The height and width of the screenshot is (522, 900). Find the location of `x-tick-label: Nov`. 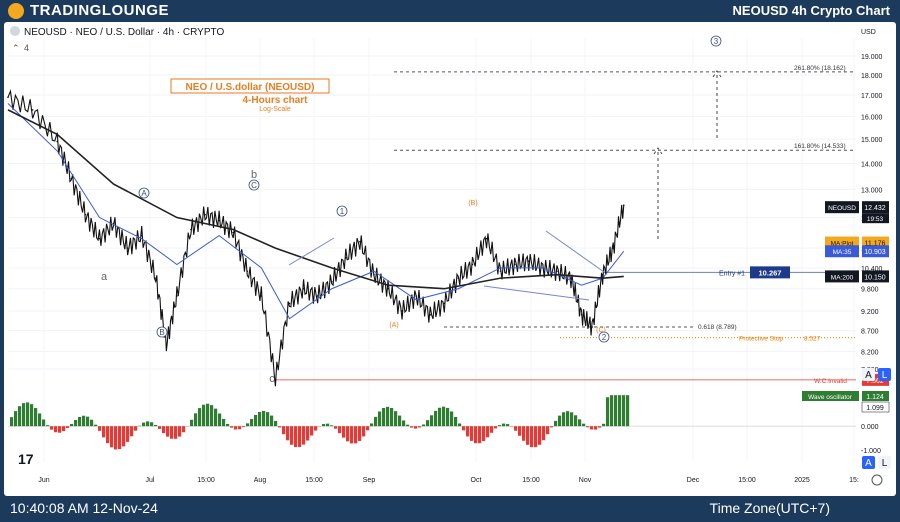

x-tick-label: Nov is located at coordinates (585, 480).